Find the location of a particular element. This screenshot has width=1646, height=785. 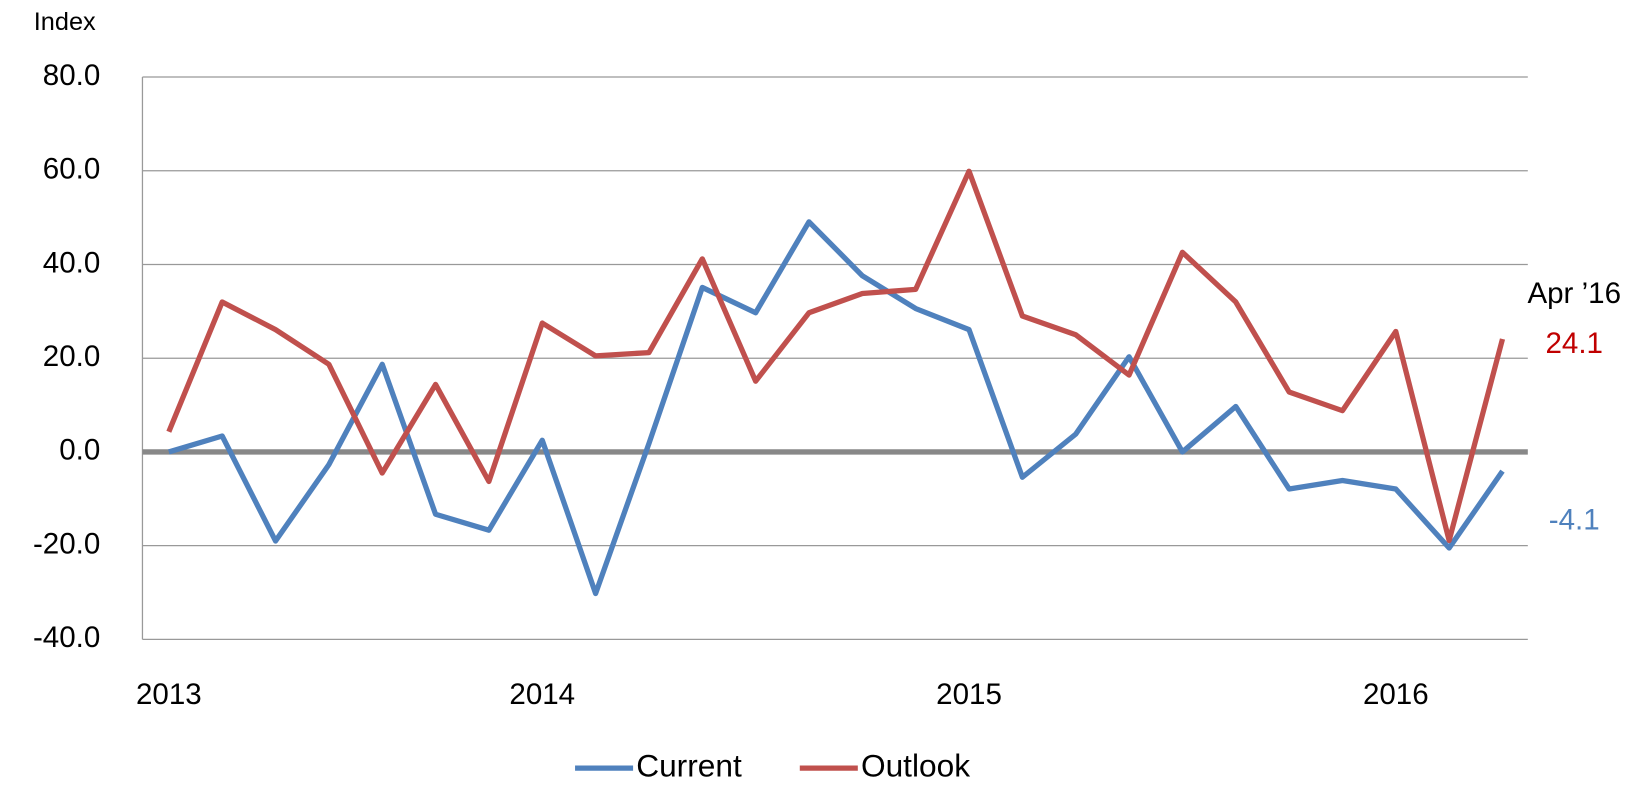

y-tick-label: -20.0 is located at coordinates (66, 543).